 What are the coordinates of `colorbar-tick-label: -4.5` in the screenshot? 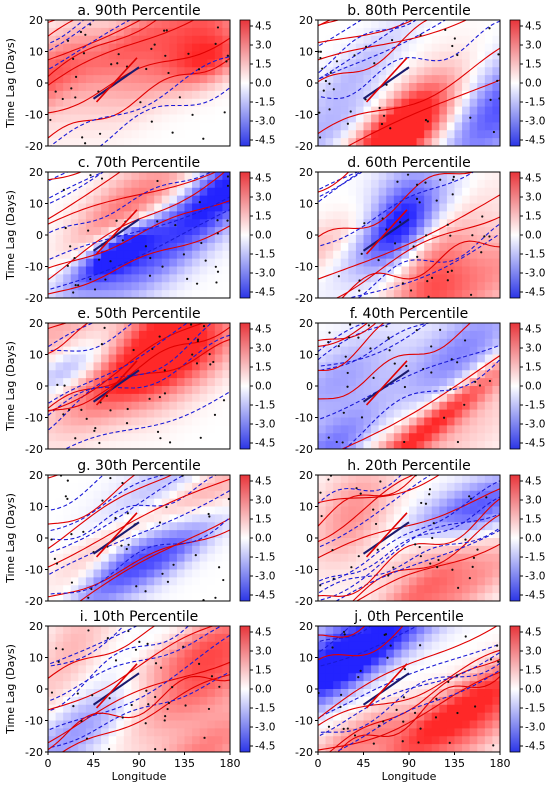 It's located at (265, 596).